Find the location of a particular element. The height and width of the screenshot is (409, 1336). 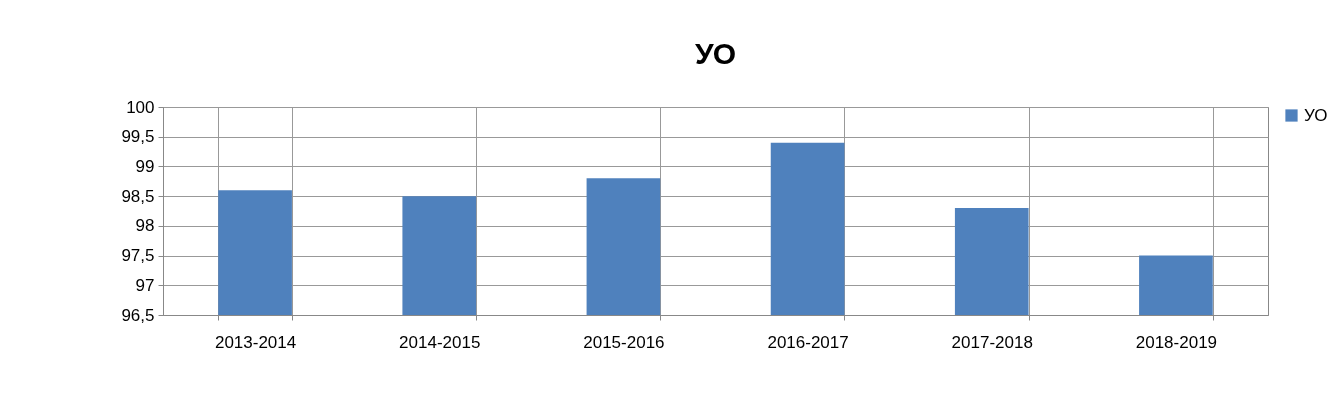

x-tick-label: 2017-2018 is located at coordinates (992, 342).